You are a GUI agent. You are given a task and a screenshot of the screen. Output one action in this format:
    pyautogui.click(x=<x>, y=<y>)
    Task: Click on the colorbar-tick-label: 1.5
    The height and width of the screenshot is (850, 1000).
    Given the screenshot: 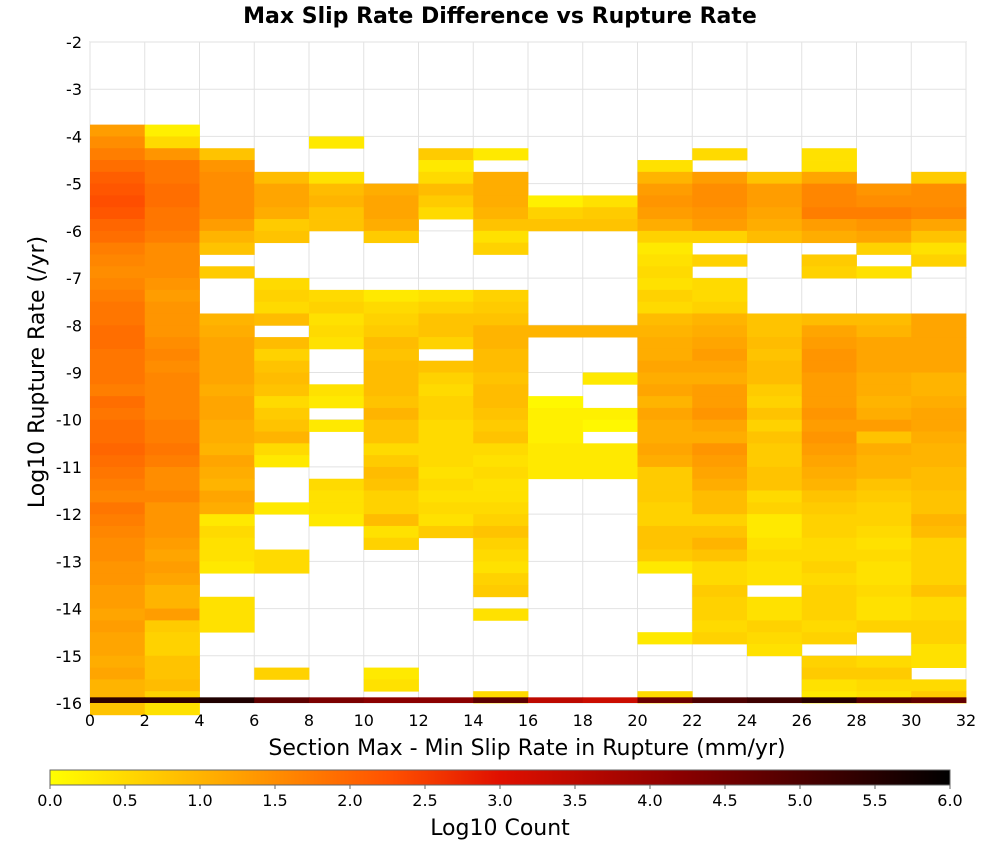 What is the action you would take?
    pyautogui.click(x=274, y=800)
    